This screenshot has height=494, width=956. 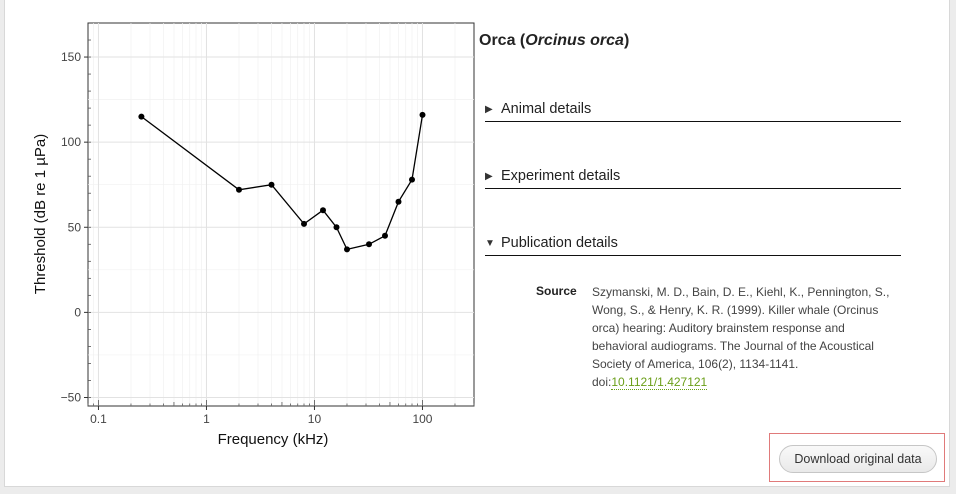 I want to click on caret-down-icon: ▼, so click(x=490, y=243).